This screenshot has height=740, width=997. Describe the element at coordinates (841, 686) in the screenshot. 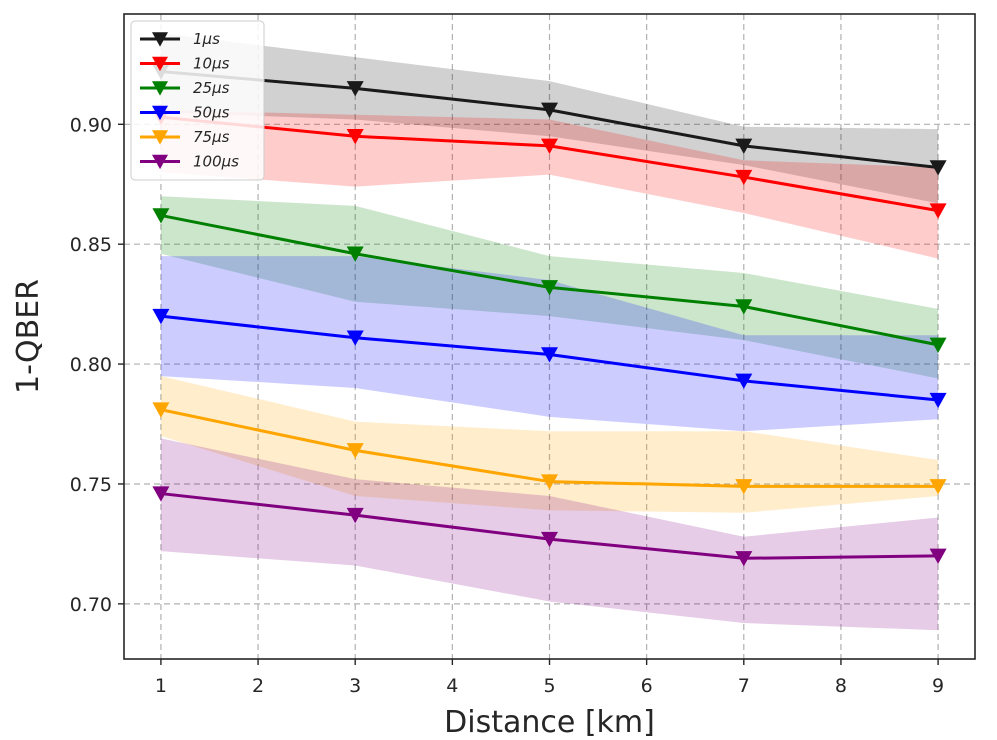

I see `x-tick-label: 8` at that location.